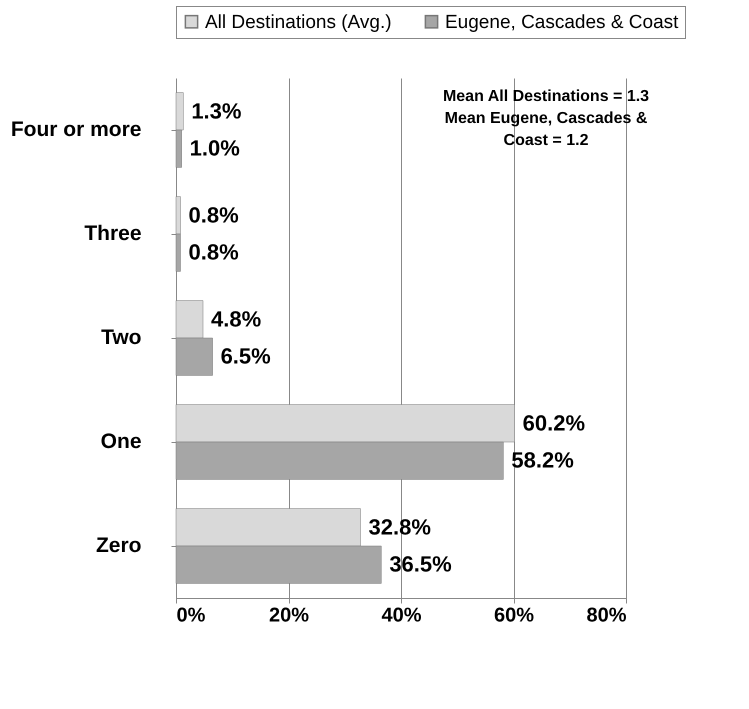 The image size is (749, 709). What do you see at coordinates (401, 615) in the screenshot?
I see `x-tick-label: 40%` at bounding box center [401, 615].